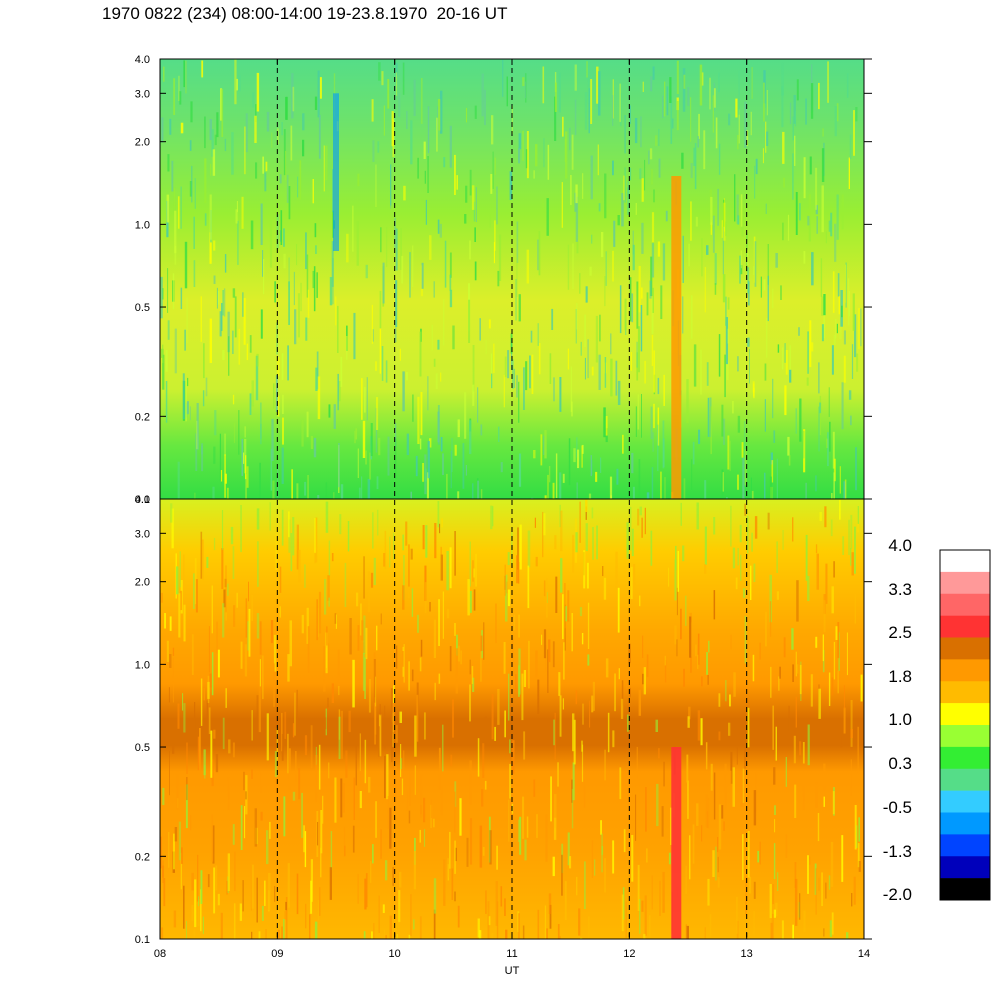  What do you see at coordinates (142, 225) in the screenshot?
I see `y-tick-label: 1.0` at bounding box center [142, 225].